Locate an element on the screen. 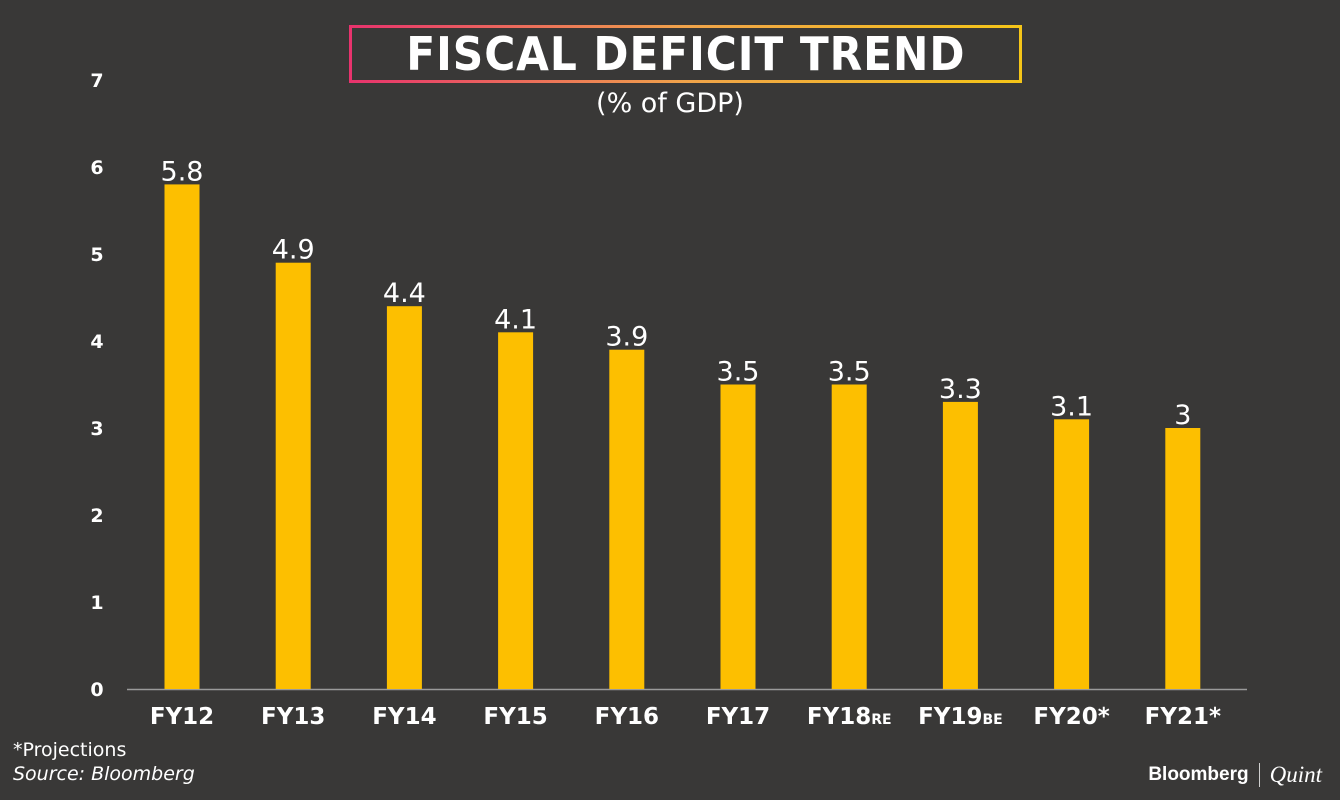 The width and height of the screenshot is (1340, 800). data-label: 3 is located at coordinates (1182, 415).